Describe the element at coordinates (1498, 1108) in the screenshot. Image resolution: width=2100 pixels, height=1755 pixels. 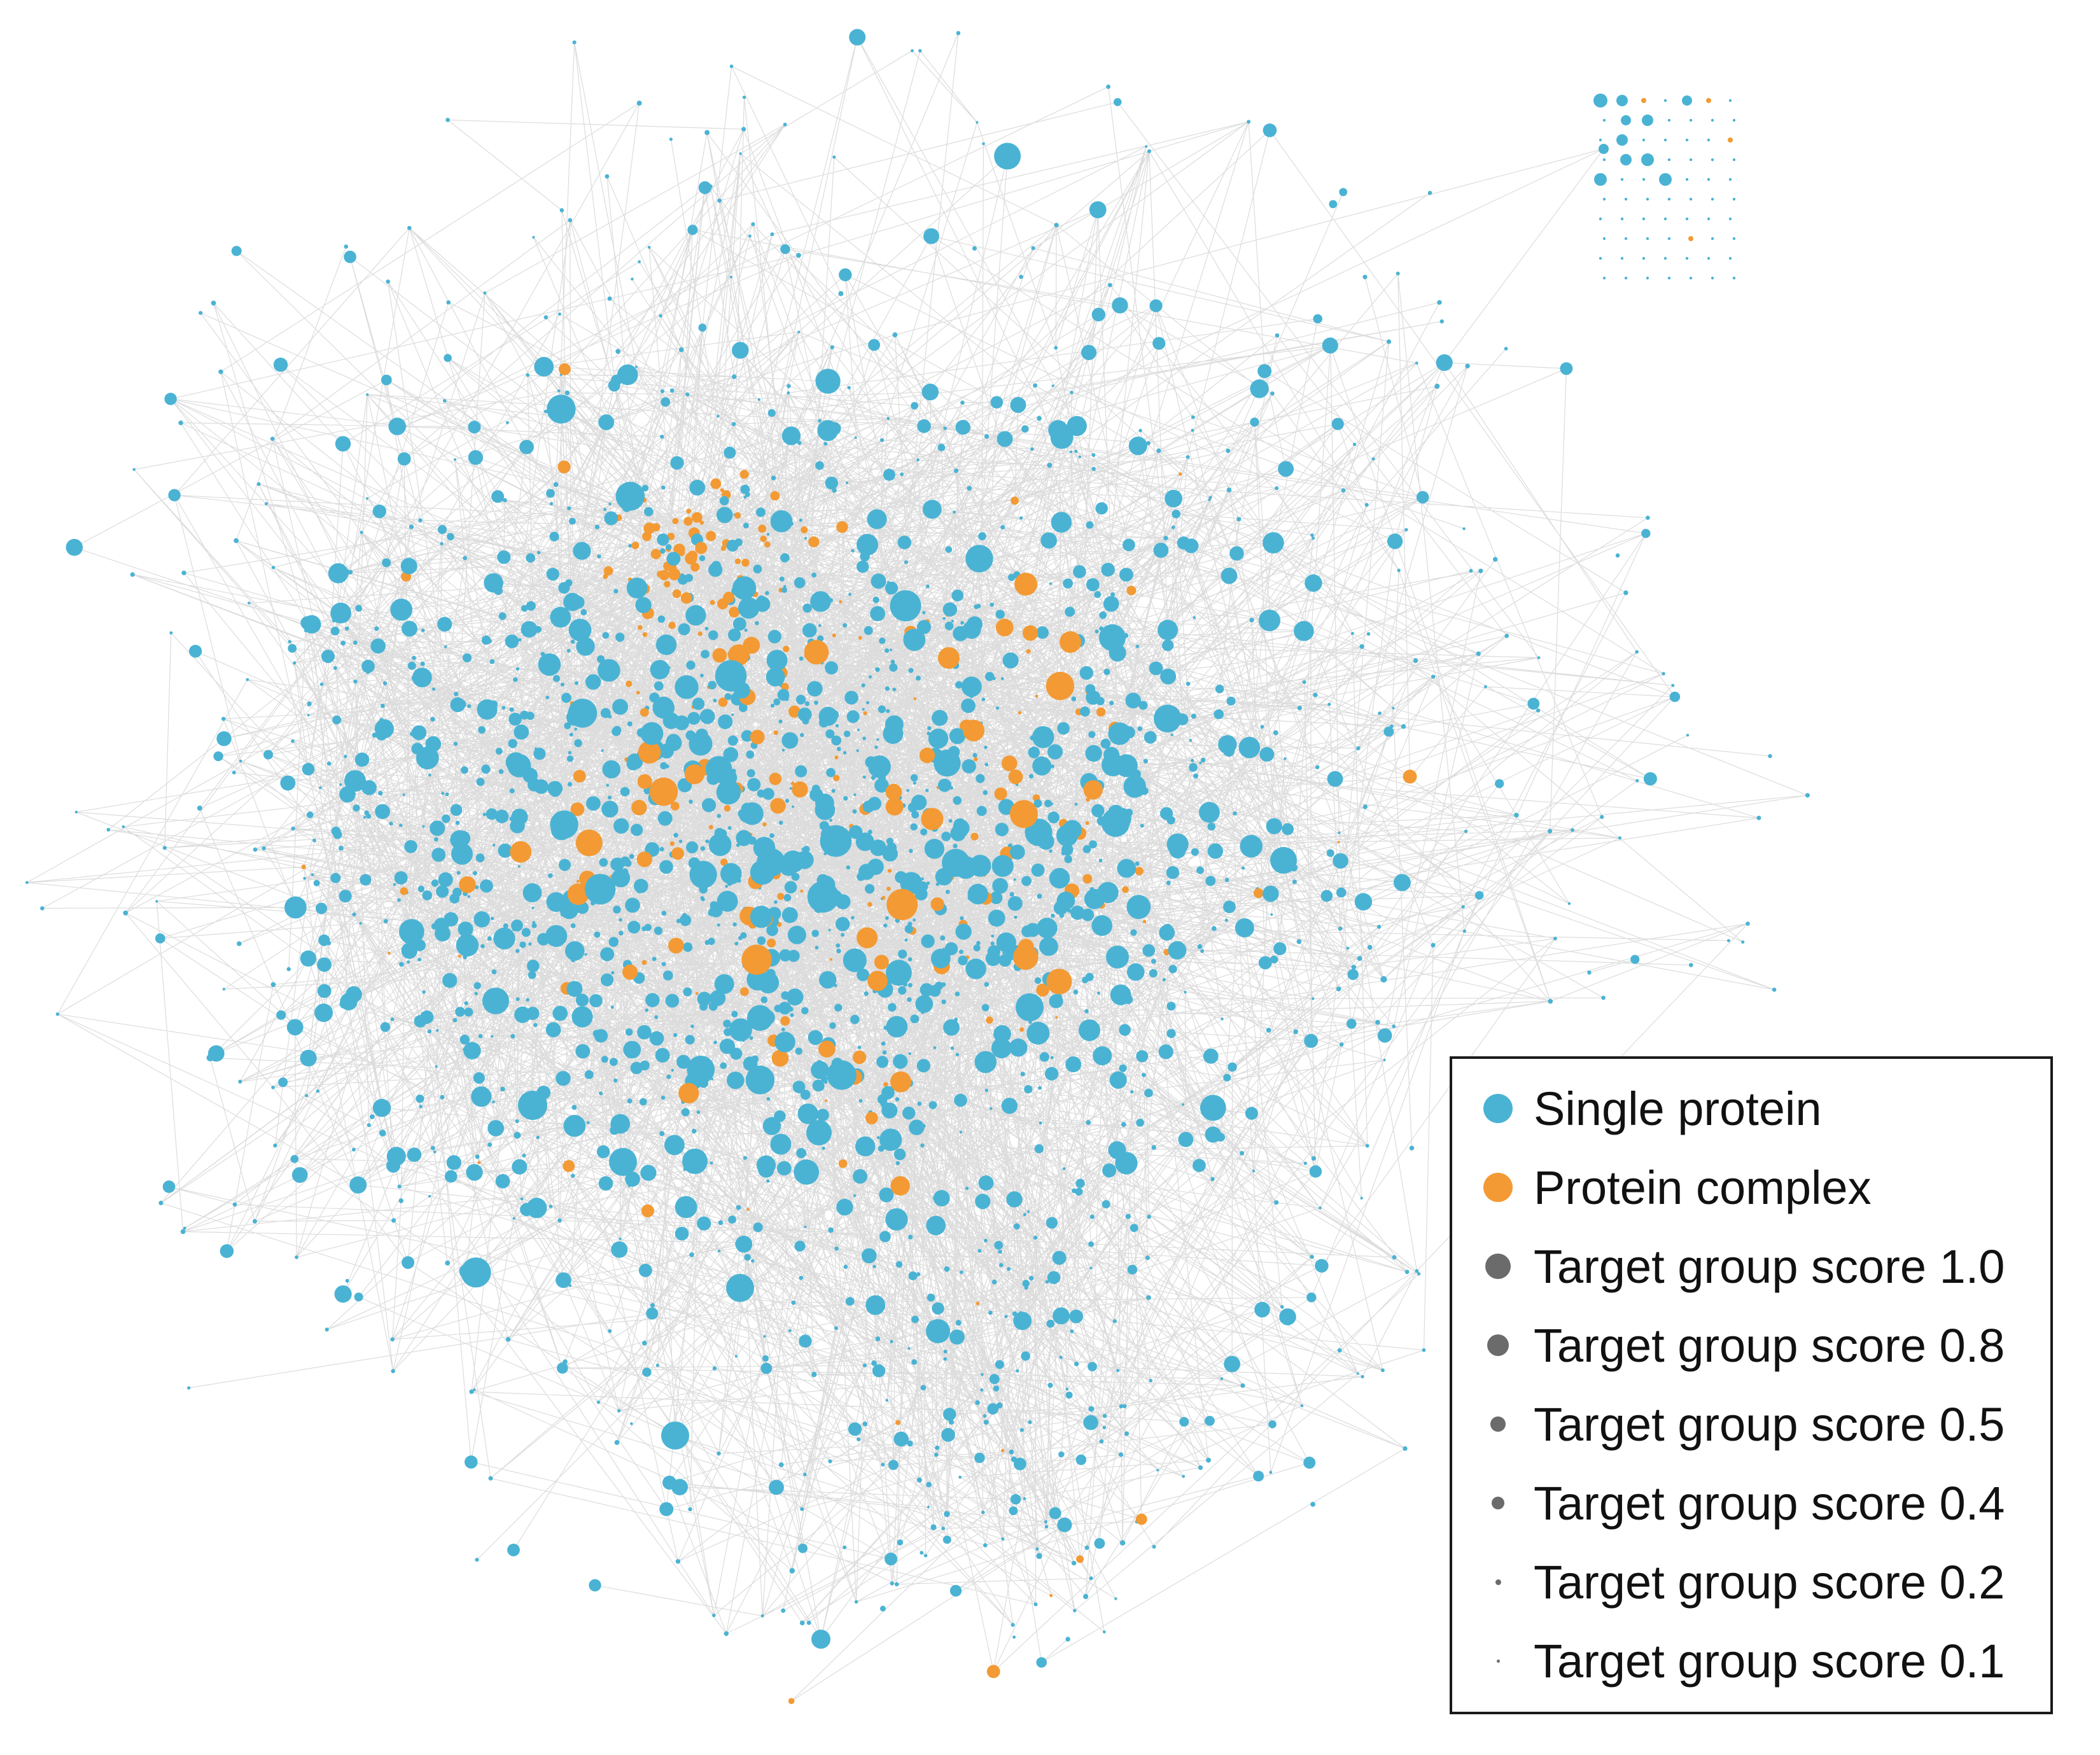
I see `single-protein-marker` at that location.